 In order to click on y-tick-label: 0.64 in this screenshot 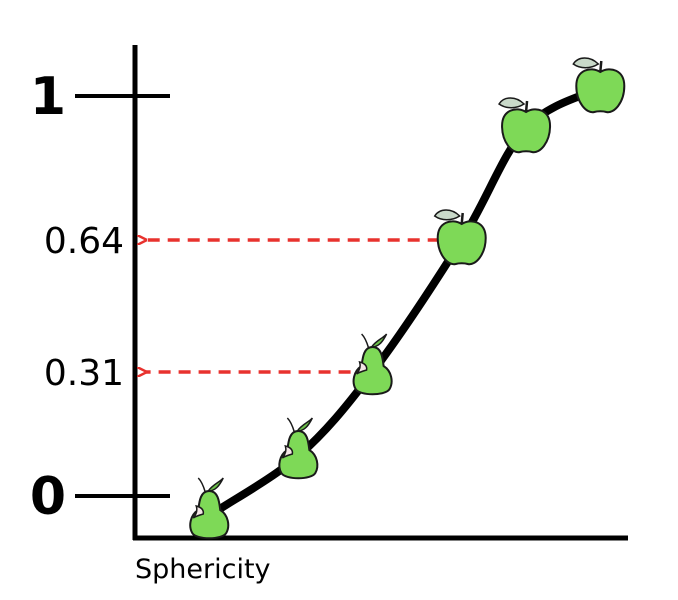, I will do `click(84, 241)`.